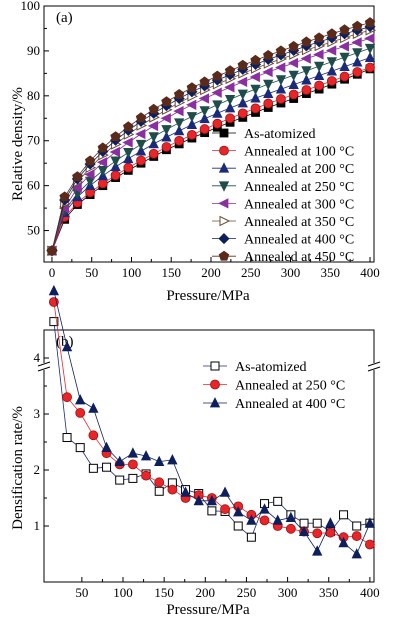 The width and height of the screenshot is (400, 620). Describe the element at coordinates (37, 525) in the screenshot. I see `y-tick-label: 1` at that location.